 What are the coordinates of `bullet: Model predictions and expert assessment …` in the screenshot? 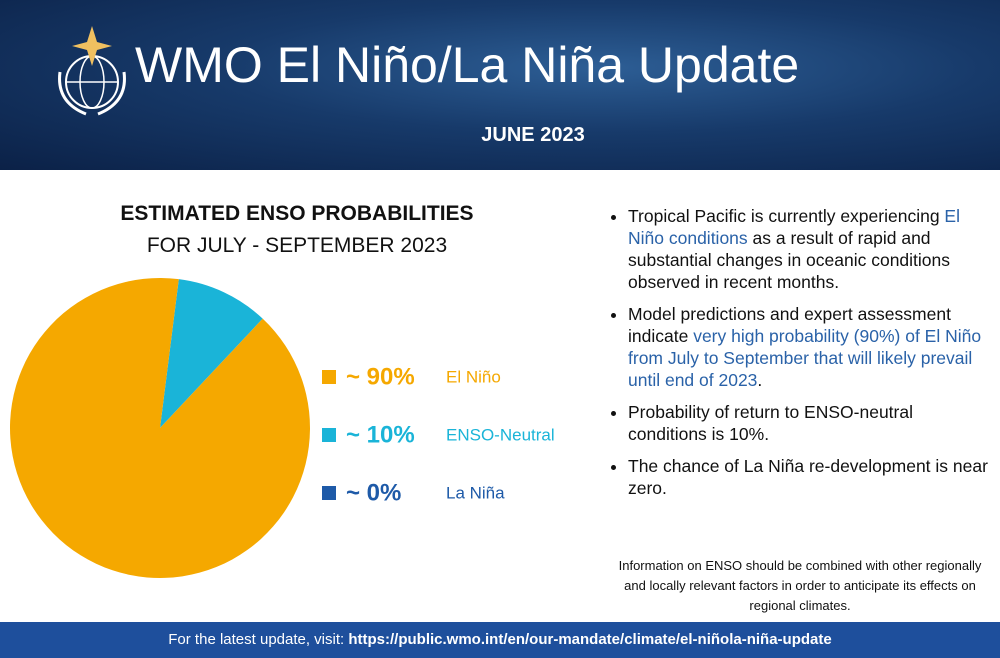 It's located at (811, 347).